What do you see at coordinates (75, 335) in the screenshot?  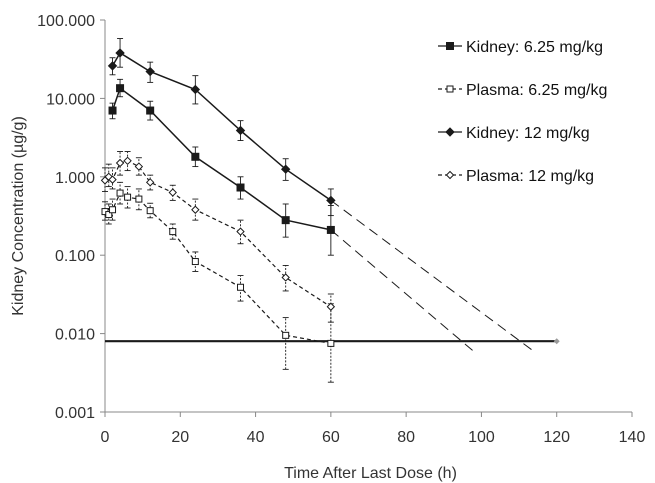 I see `y-tick-label: 0.010` at bounding box center [75, 335].